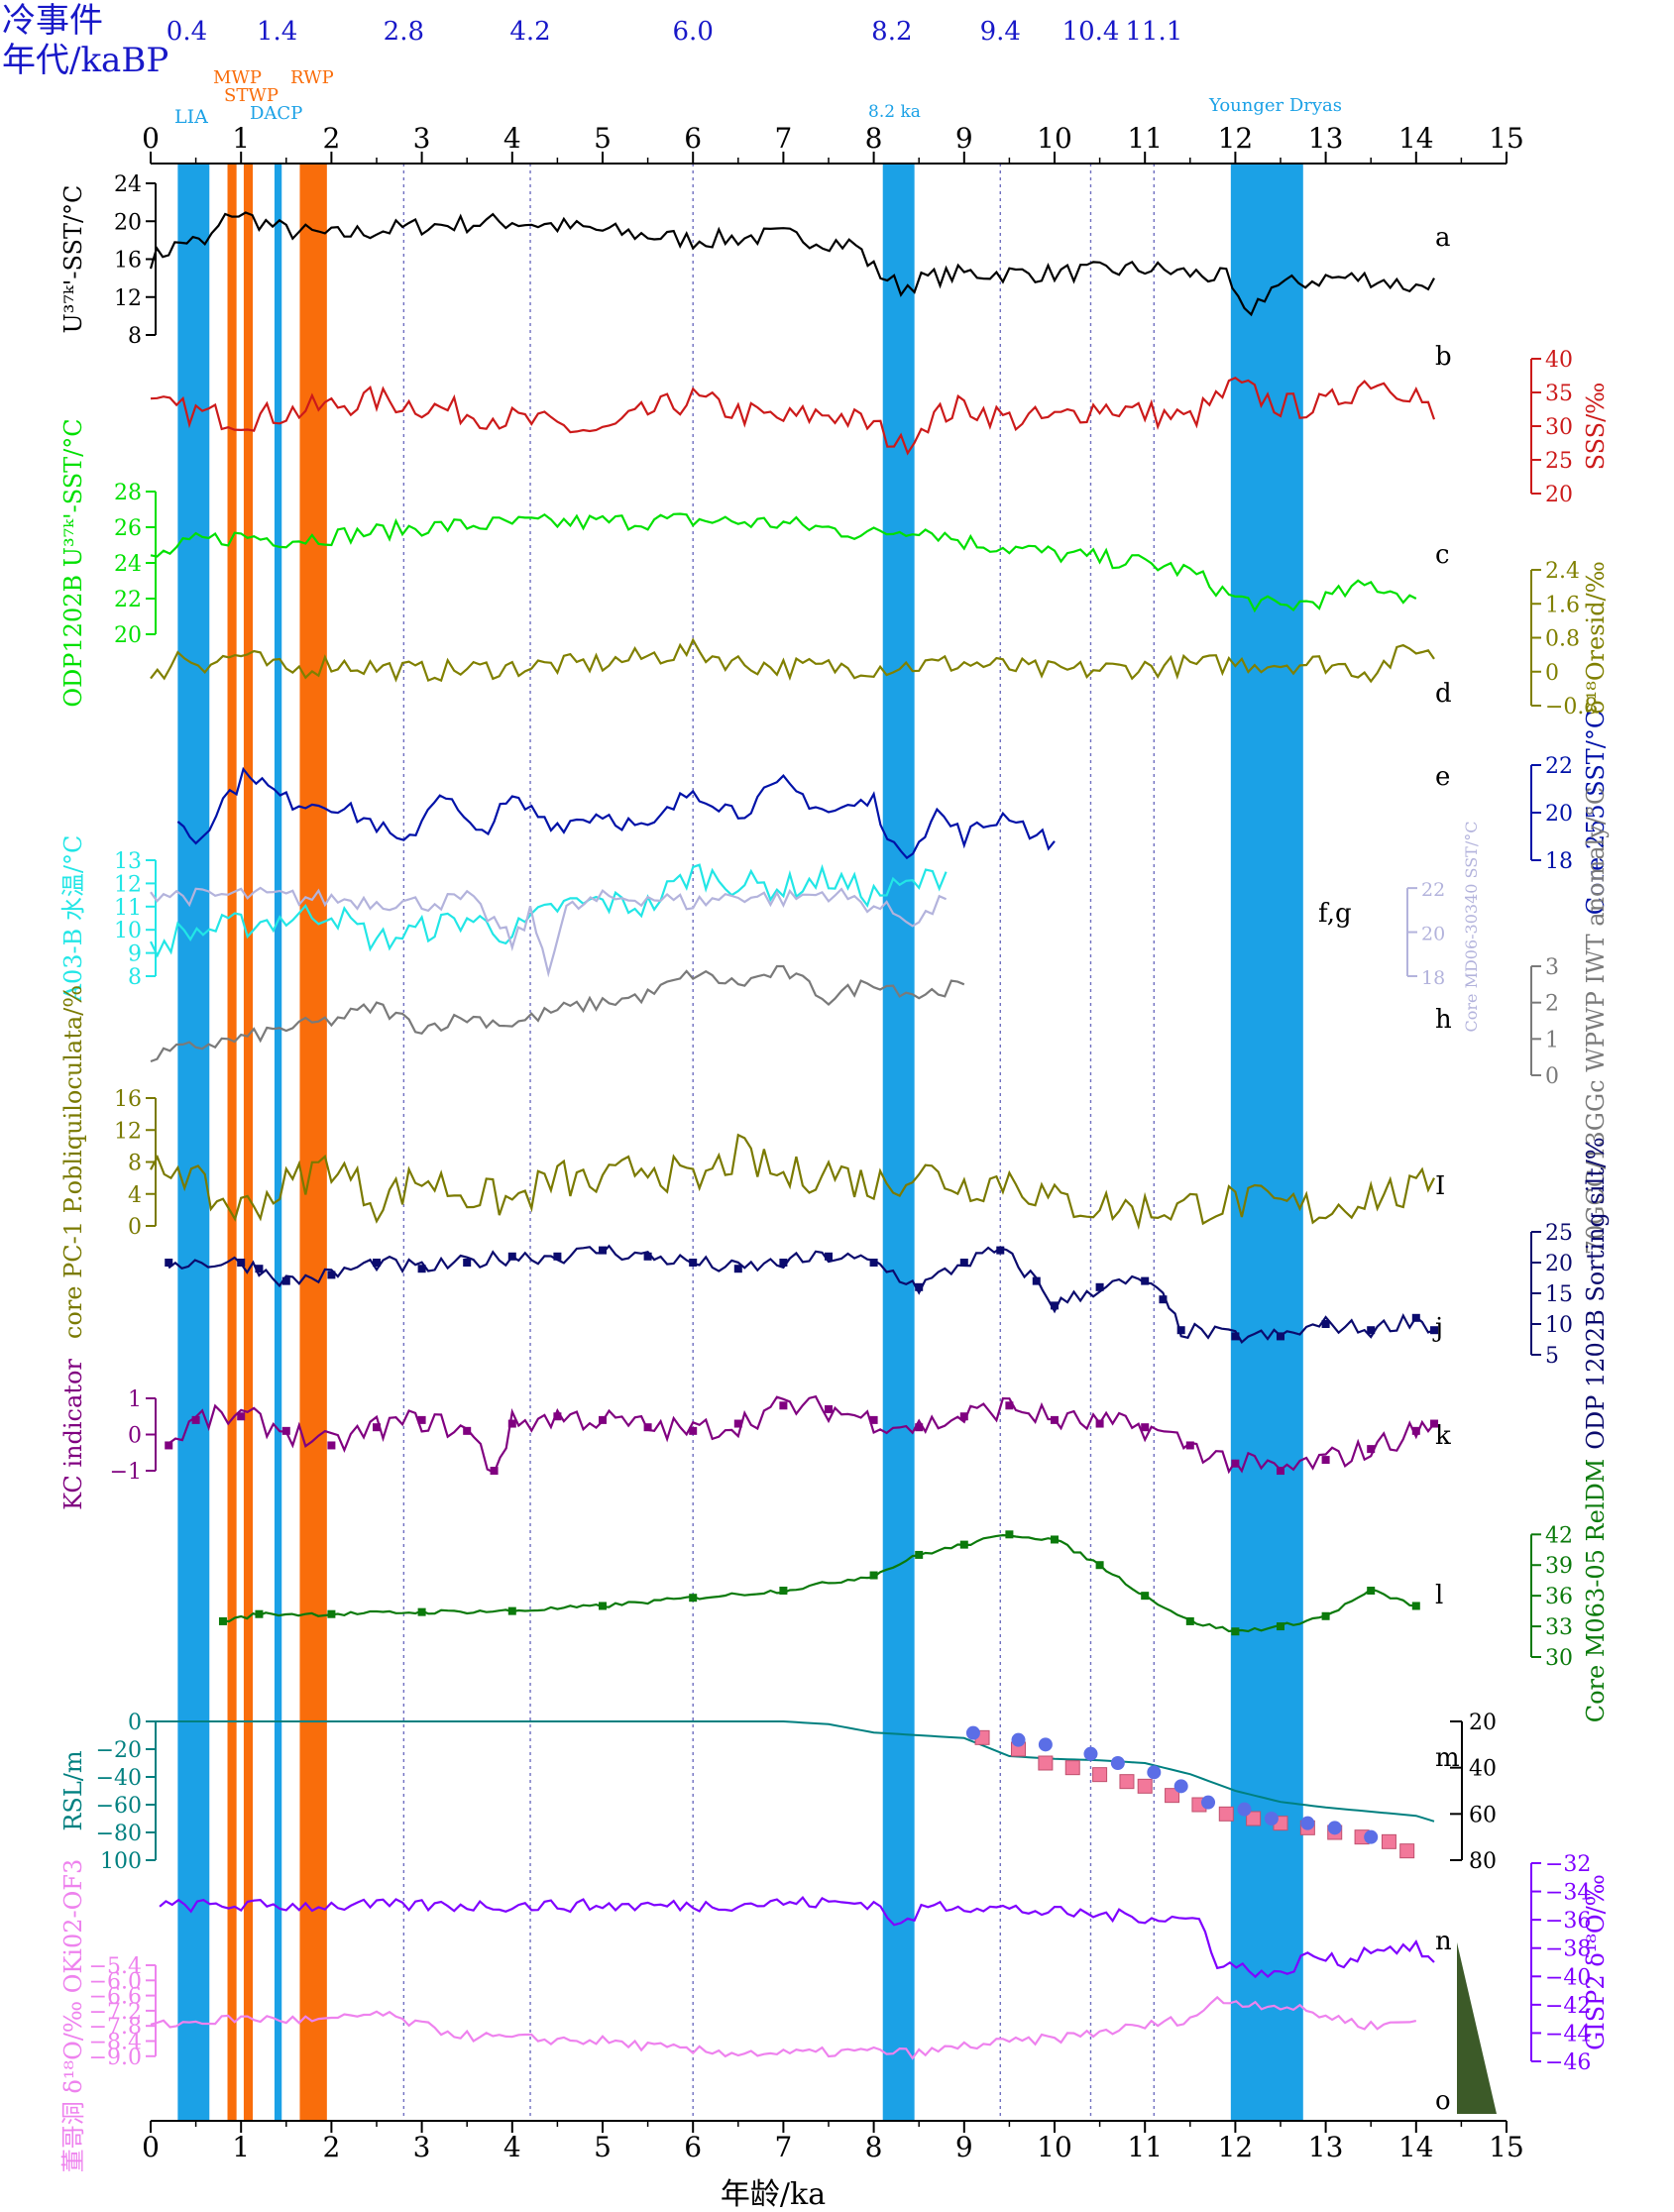  Describe the element at coordinates (1483, 1723) in the screenshot. I see `rsl-right-tick-label-0: 20` at that location.